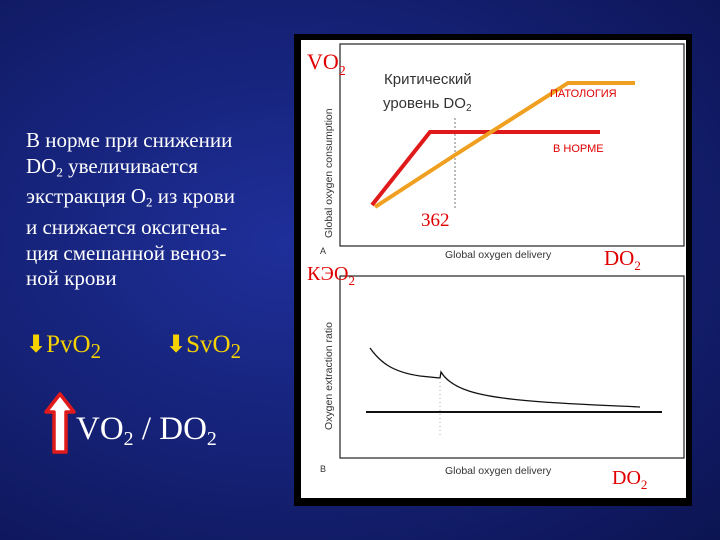  I want to click on description-line-3: экстракция O2 из крови, so click(130, 197).